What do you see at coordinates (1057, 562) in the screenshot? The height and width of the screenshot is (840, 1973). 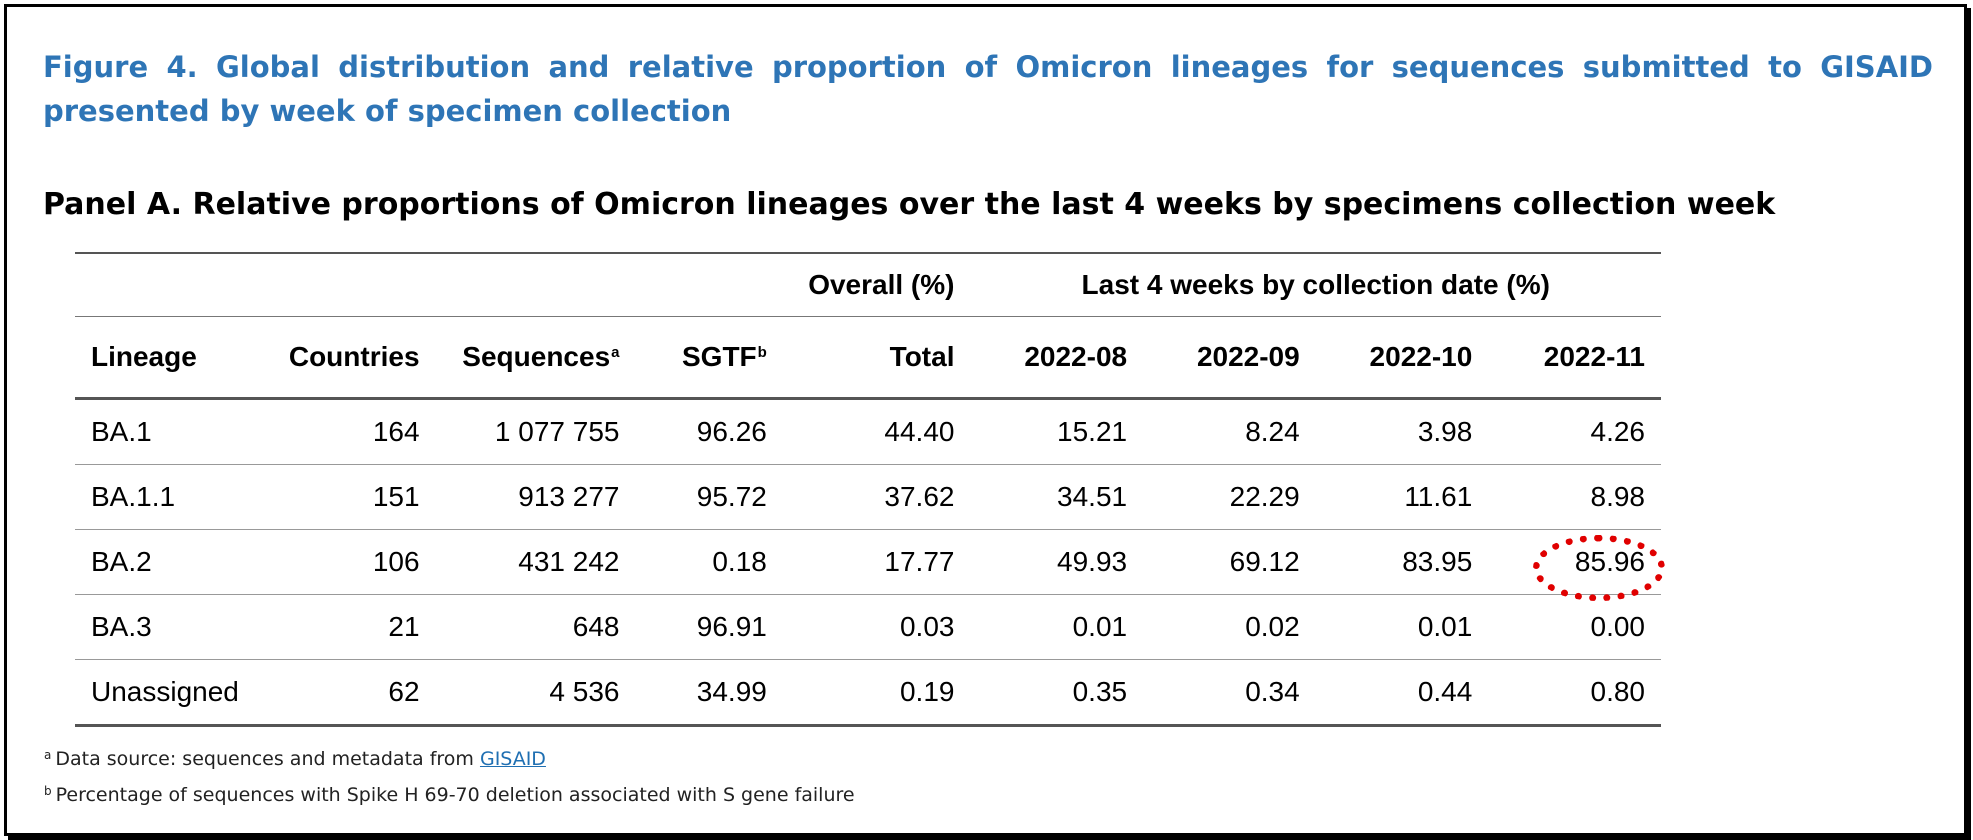 I see `cell-week-1: 49.93` at bounding box center [1057, 562].